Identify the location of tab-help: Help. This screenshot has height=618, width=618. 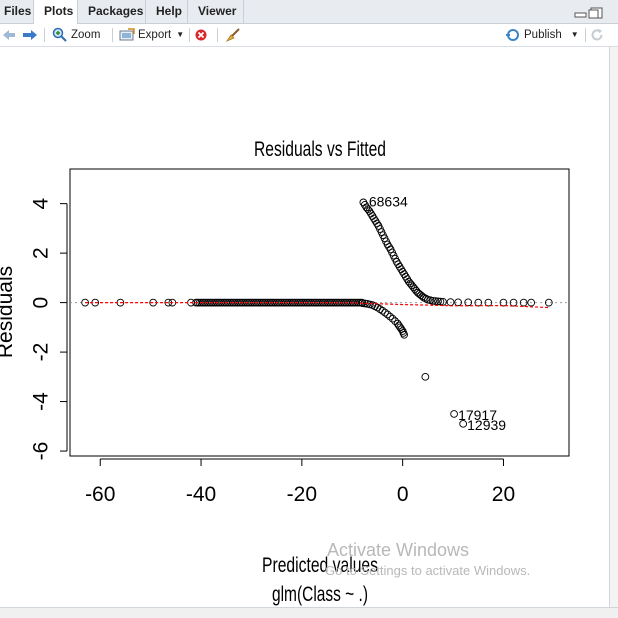
(167, 11).